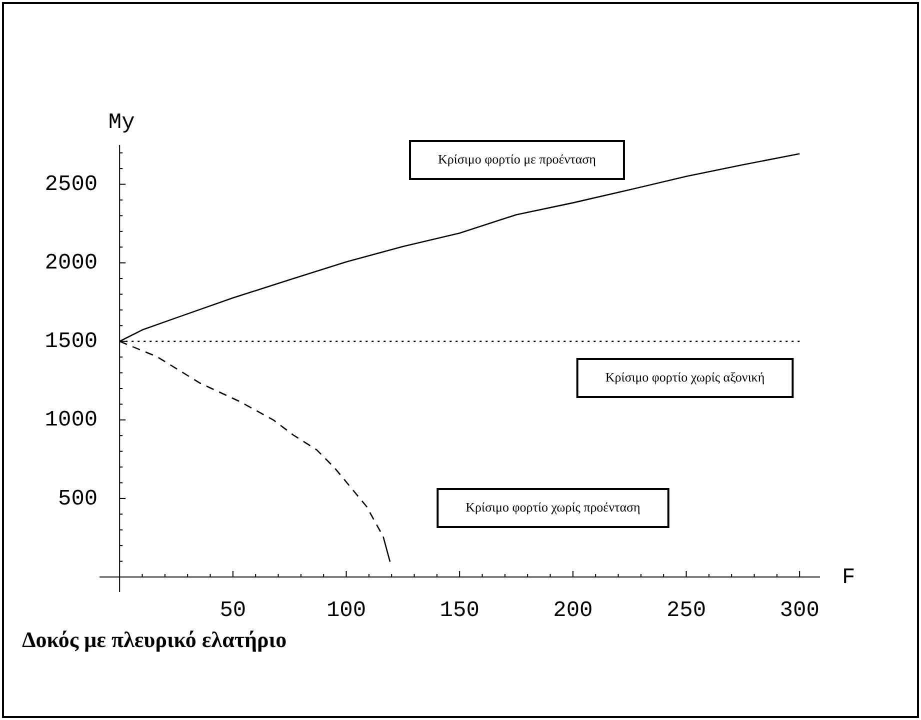 The width and height of the screenshot is (921, 720). Describe the element at coordinates (121, 122) in the screenshot. I see `y-axis-title: My` at that location.